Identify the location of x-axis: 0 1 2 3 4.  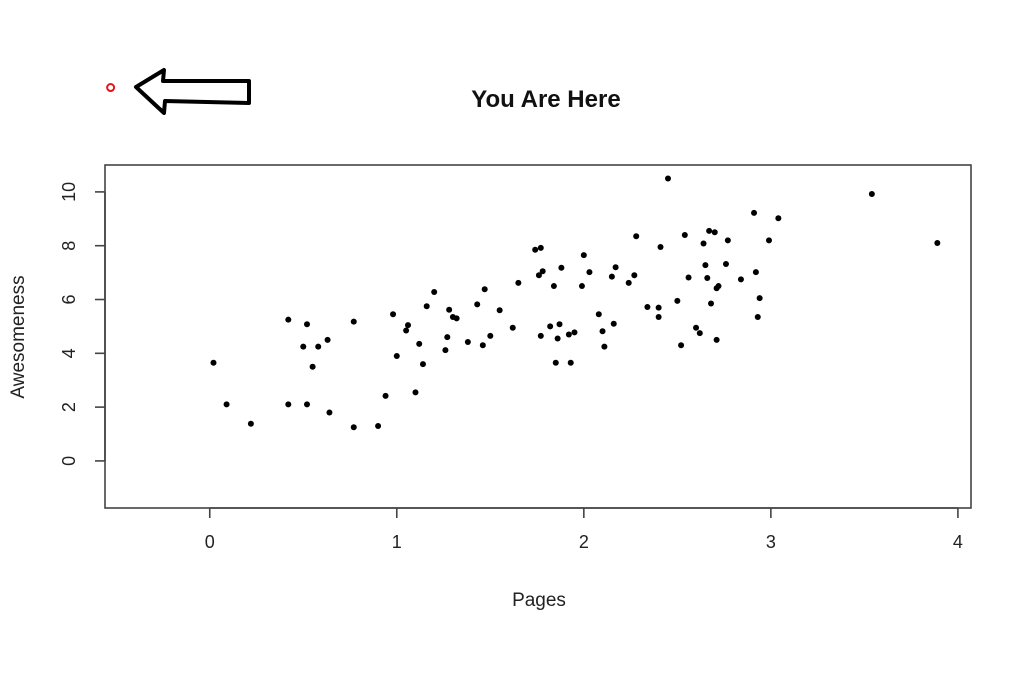
(584, 529).